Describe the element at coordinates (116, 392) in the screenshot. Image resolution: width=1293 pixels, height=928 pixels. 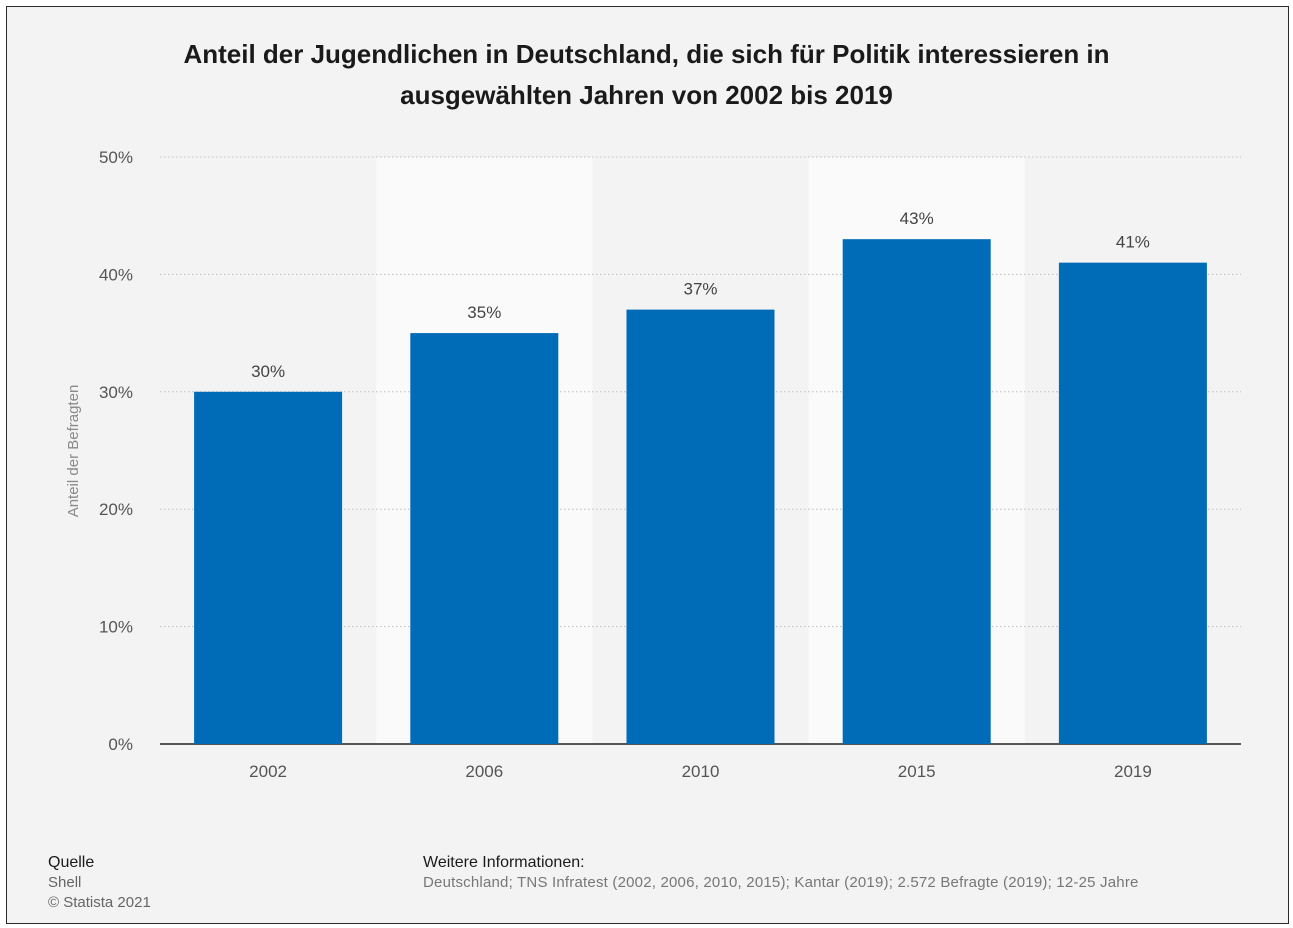
I see `y-tick-label: 30%` at that location.